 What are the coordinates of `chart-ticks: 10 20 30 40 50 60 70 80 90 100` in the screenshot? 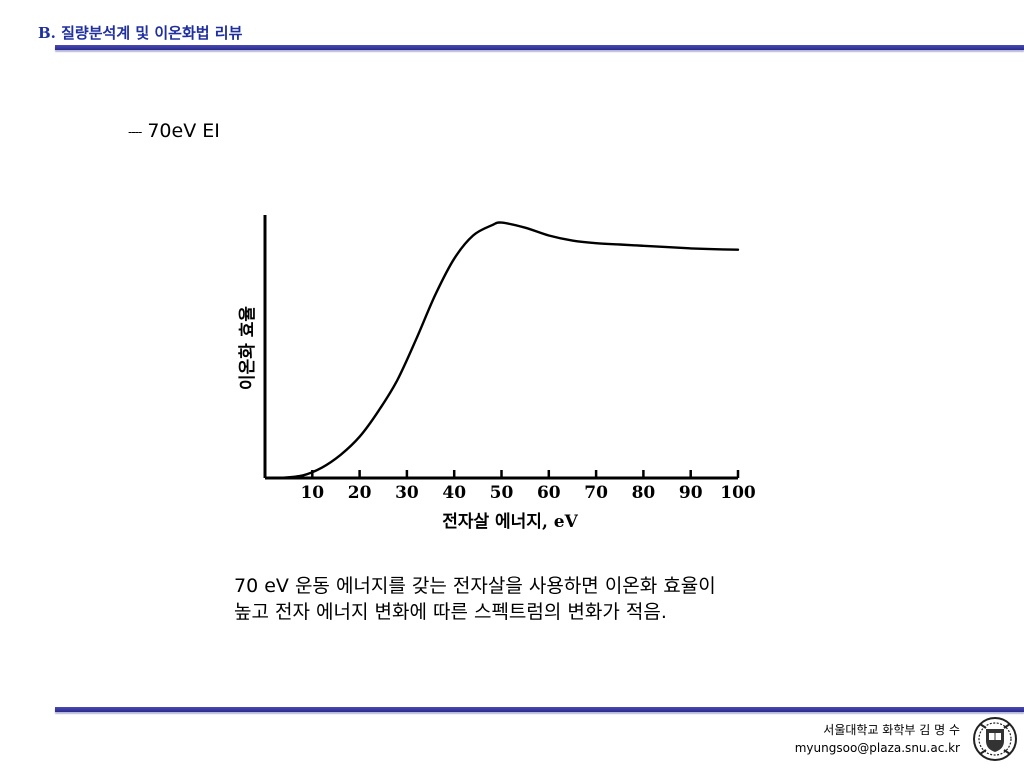 It's located at (528, 486).